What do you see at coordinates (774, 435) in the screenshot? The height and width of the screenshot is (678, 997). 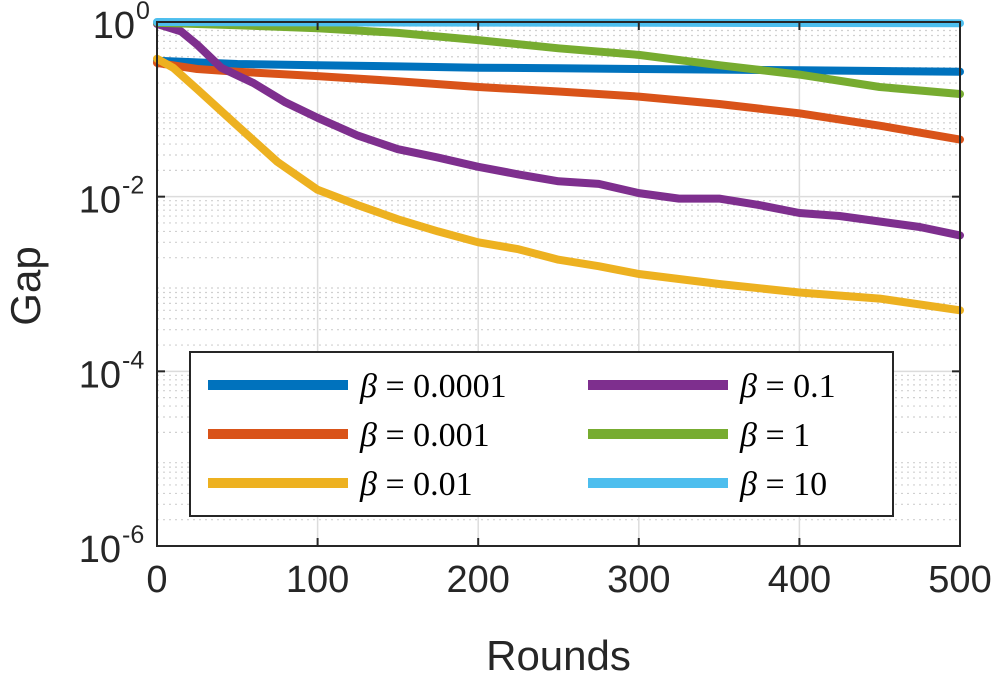 I see `legend-label: β = 1` at bounding box center [774, 435].